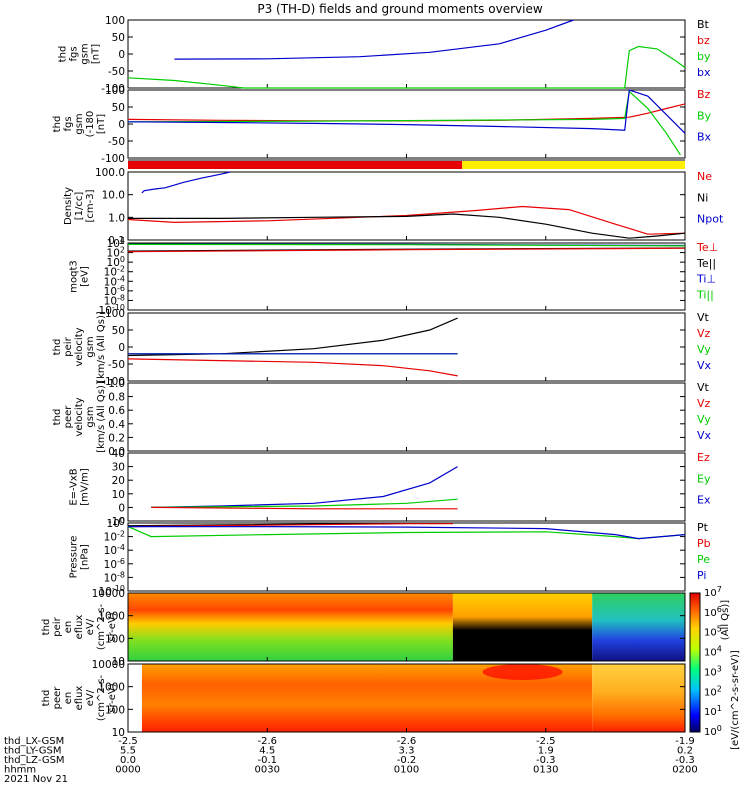  Describe the element at coordinates (116, 425) in the screenshot. I see `y-tick-label: 0.4` at that location.